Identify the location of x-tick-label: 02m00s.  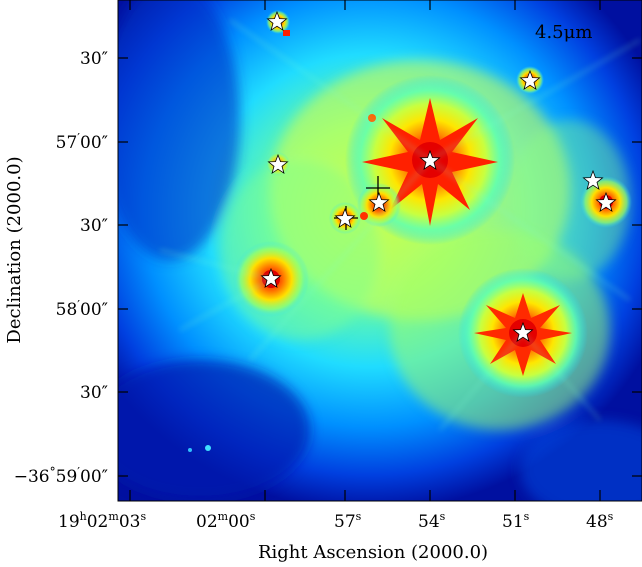
(226, 521).